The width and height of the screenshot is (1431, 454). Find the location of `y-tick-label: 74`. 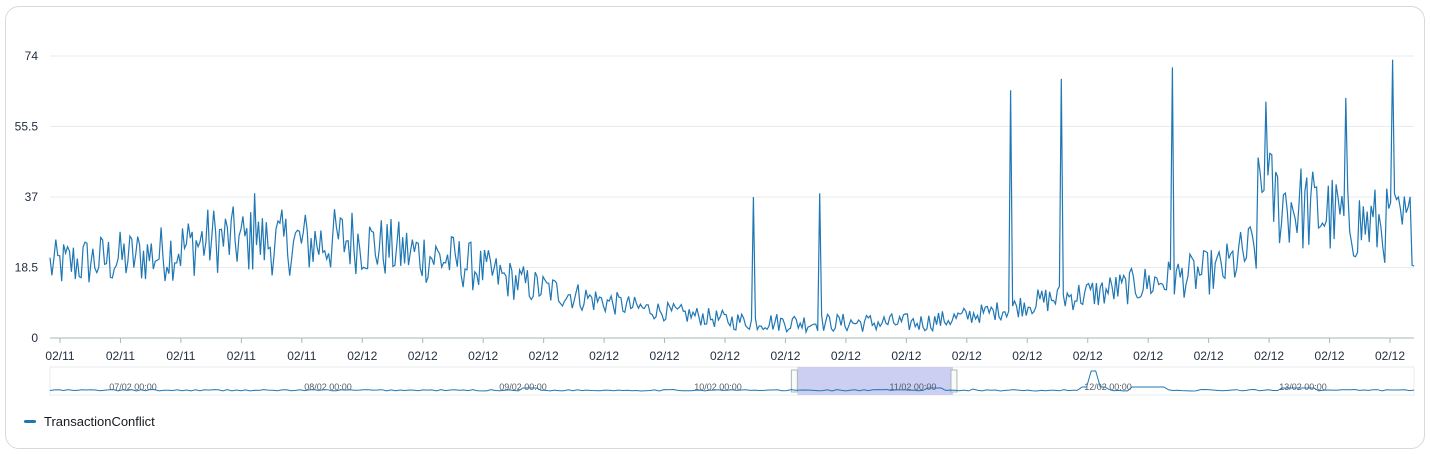

y-tick-label: 74 is located at coordinates (32, 56).